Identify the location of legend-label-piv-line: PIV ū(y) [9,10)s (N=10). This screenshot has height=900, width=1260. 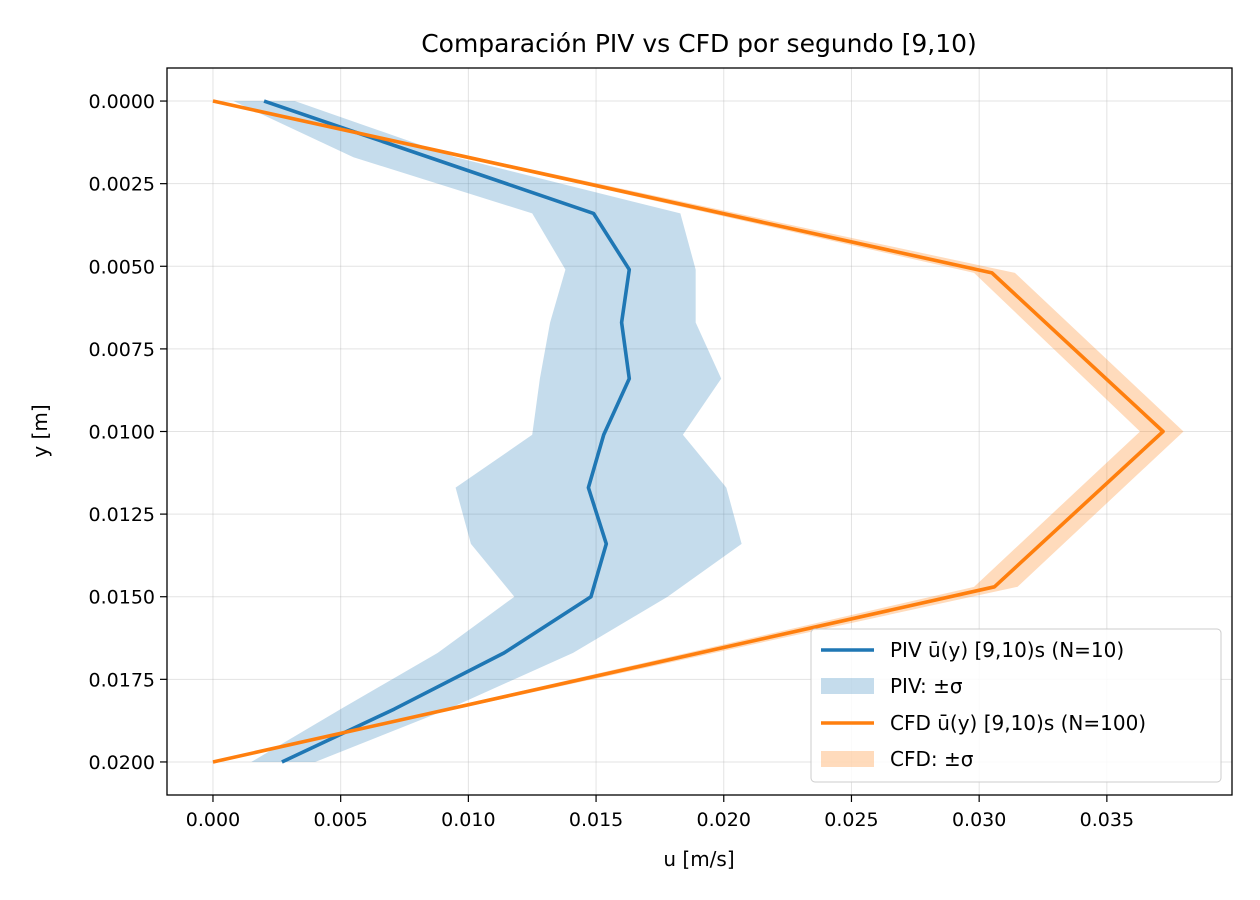
(1007, 650).